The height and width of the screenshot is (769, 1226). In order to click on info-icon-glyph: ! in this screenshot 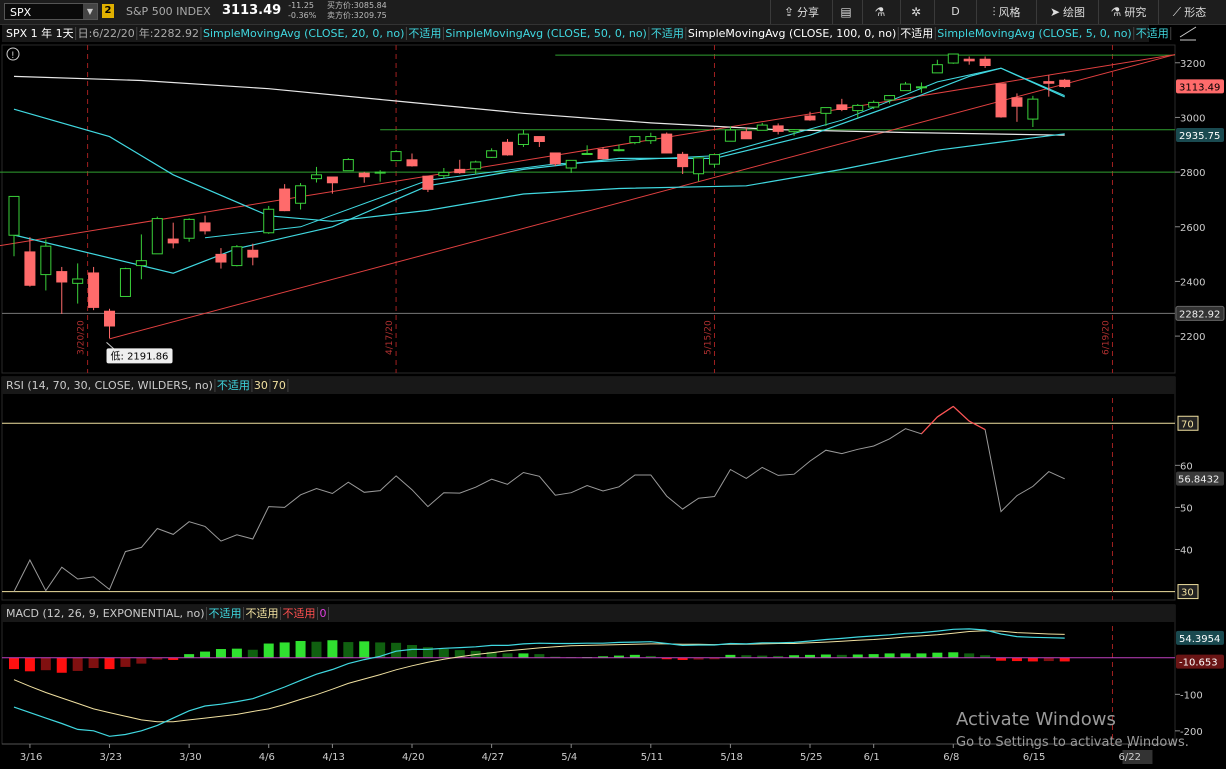, I will do `click(13, 56)`.